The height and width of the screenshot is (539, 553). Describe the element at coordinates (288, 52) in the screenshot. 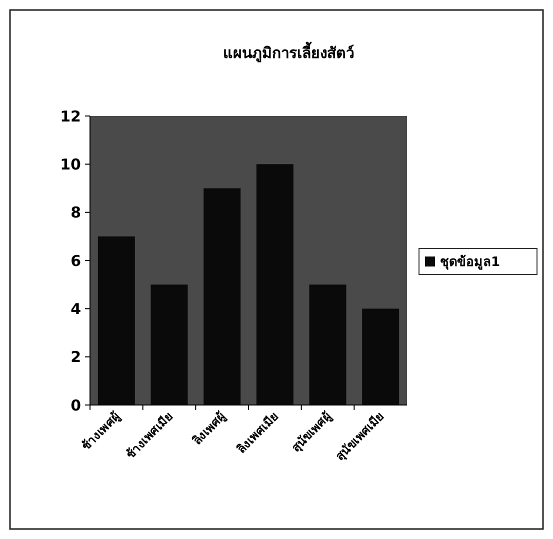

I see `chart-title: แผนภูมิการเลี้ยงสัตว์` at that location.